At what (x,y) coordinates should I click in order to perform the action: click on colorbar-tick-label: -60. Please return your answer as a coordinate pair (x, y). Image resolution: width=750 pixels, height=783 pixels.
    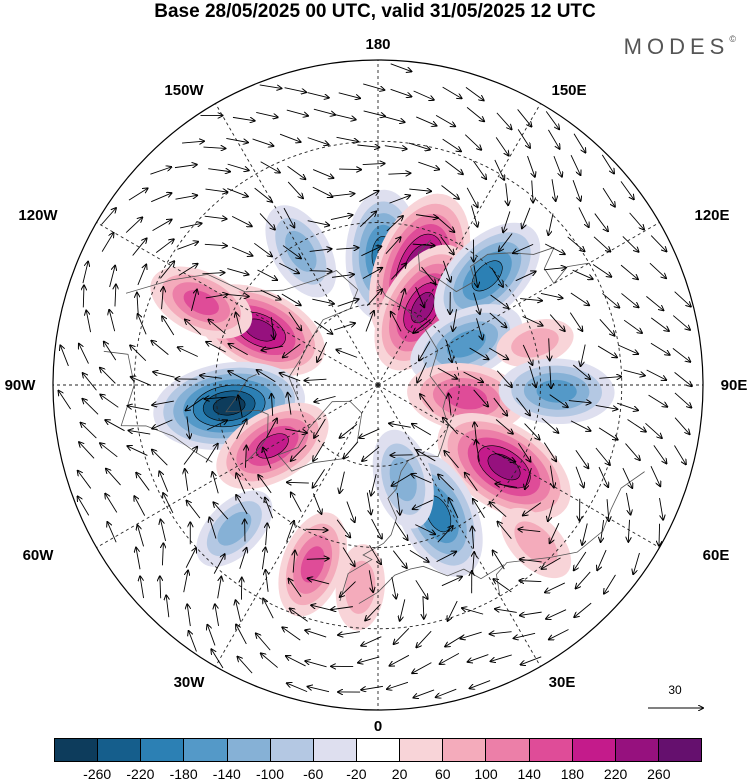
    Looking at the image, I should click on (313, 774).